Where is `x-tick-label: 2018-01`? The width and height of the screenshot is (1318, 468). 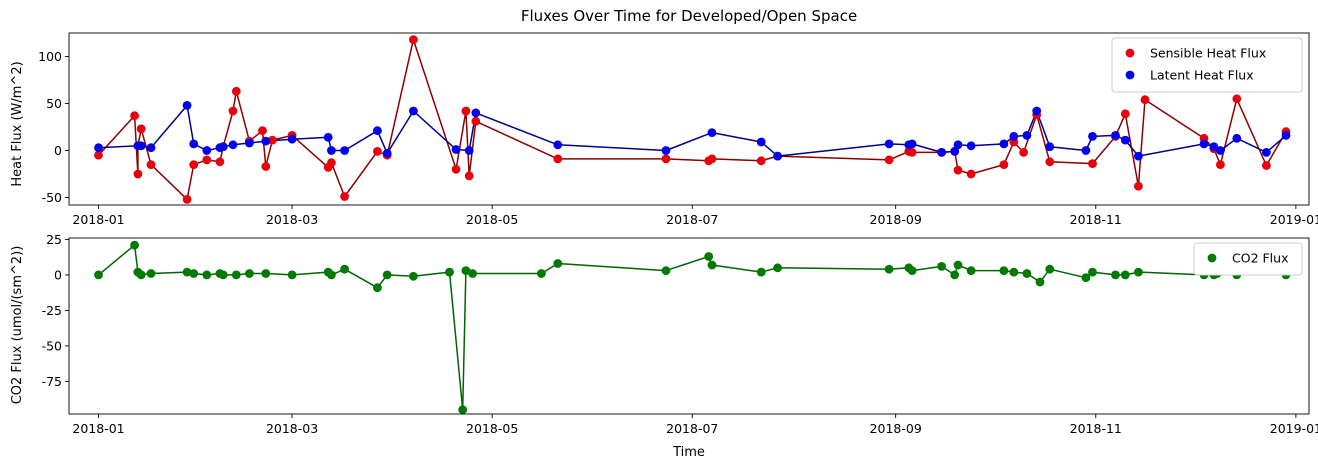
x-tick-label: 2018-01 is located at coordinates (98, 219).